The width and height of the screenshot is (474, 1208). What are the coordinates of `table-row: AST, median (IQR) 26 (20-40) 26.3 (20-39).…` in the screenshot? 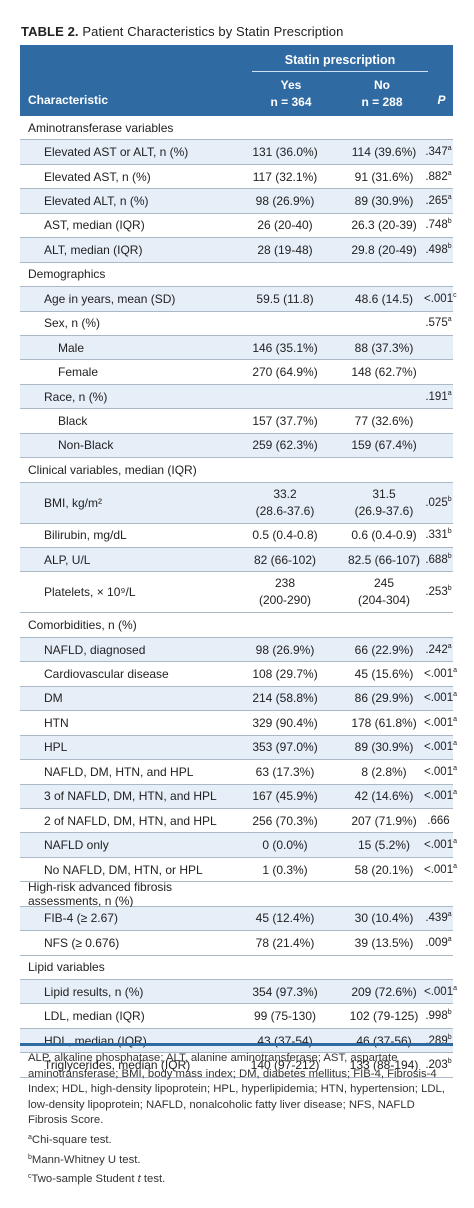 It's located at (236, 226).